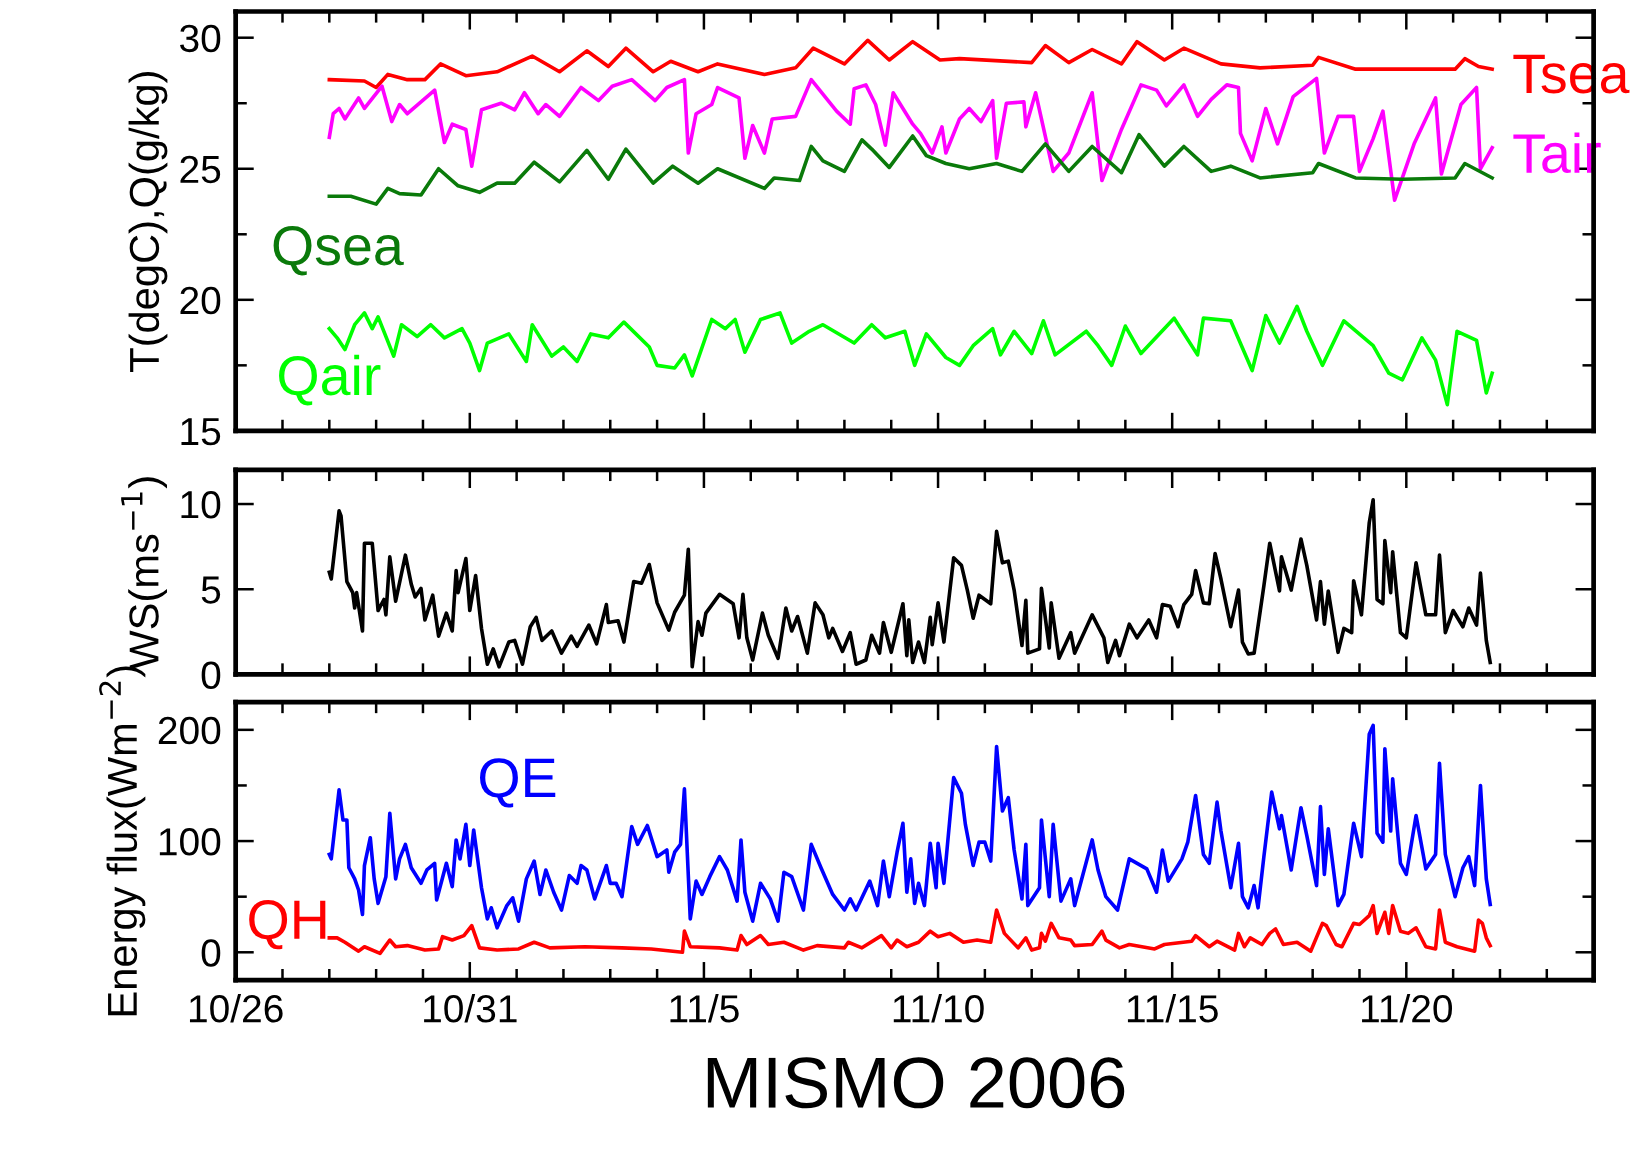 This screenshot has height=1149, width=1648. I want to click on y-axis-title: T(degC),Q(g/kg), so click(148, 222).